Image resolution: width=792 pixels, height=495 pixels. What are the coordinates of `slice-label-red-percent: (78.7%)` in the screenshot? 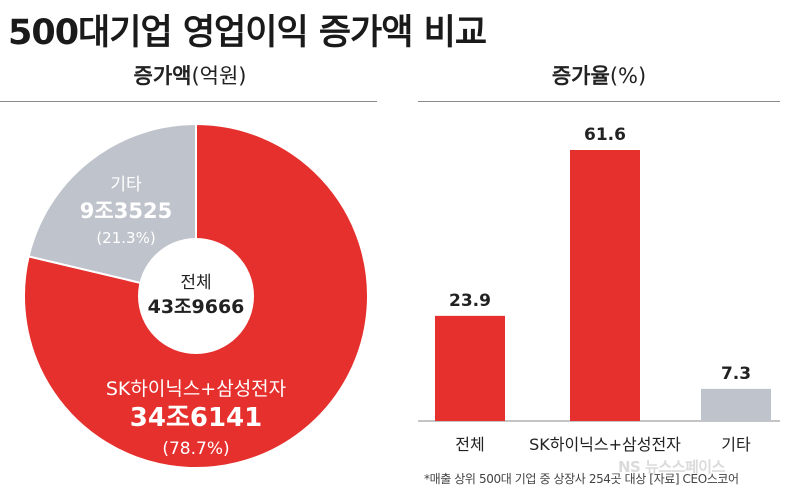 It's located at (195, 449).